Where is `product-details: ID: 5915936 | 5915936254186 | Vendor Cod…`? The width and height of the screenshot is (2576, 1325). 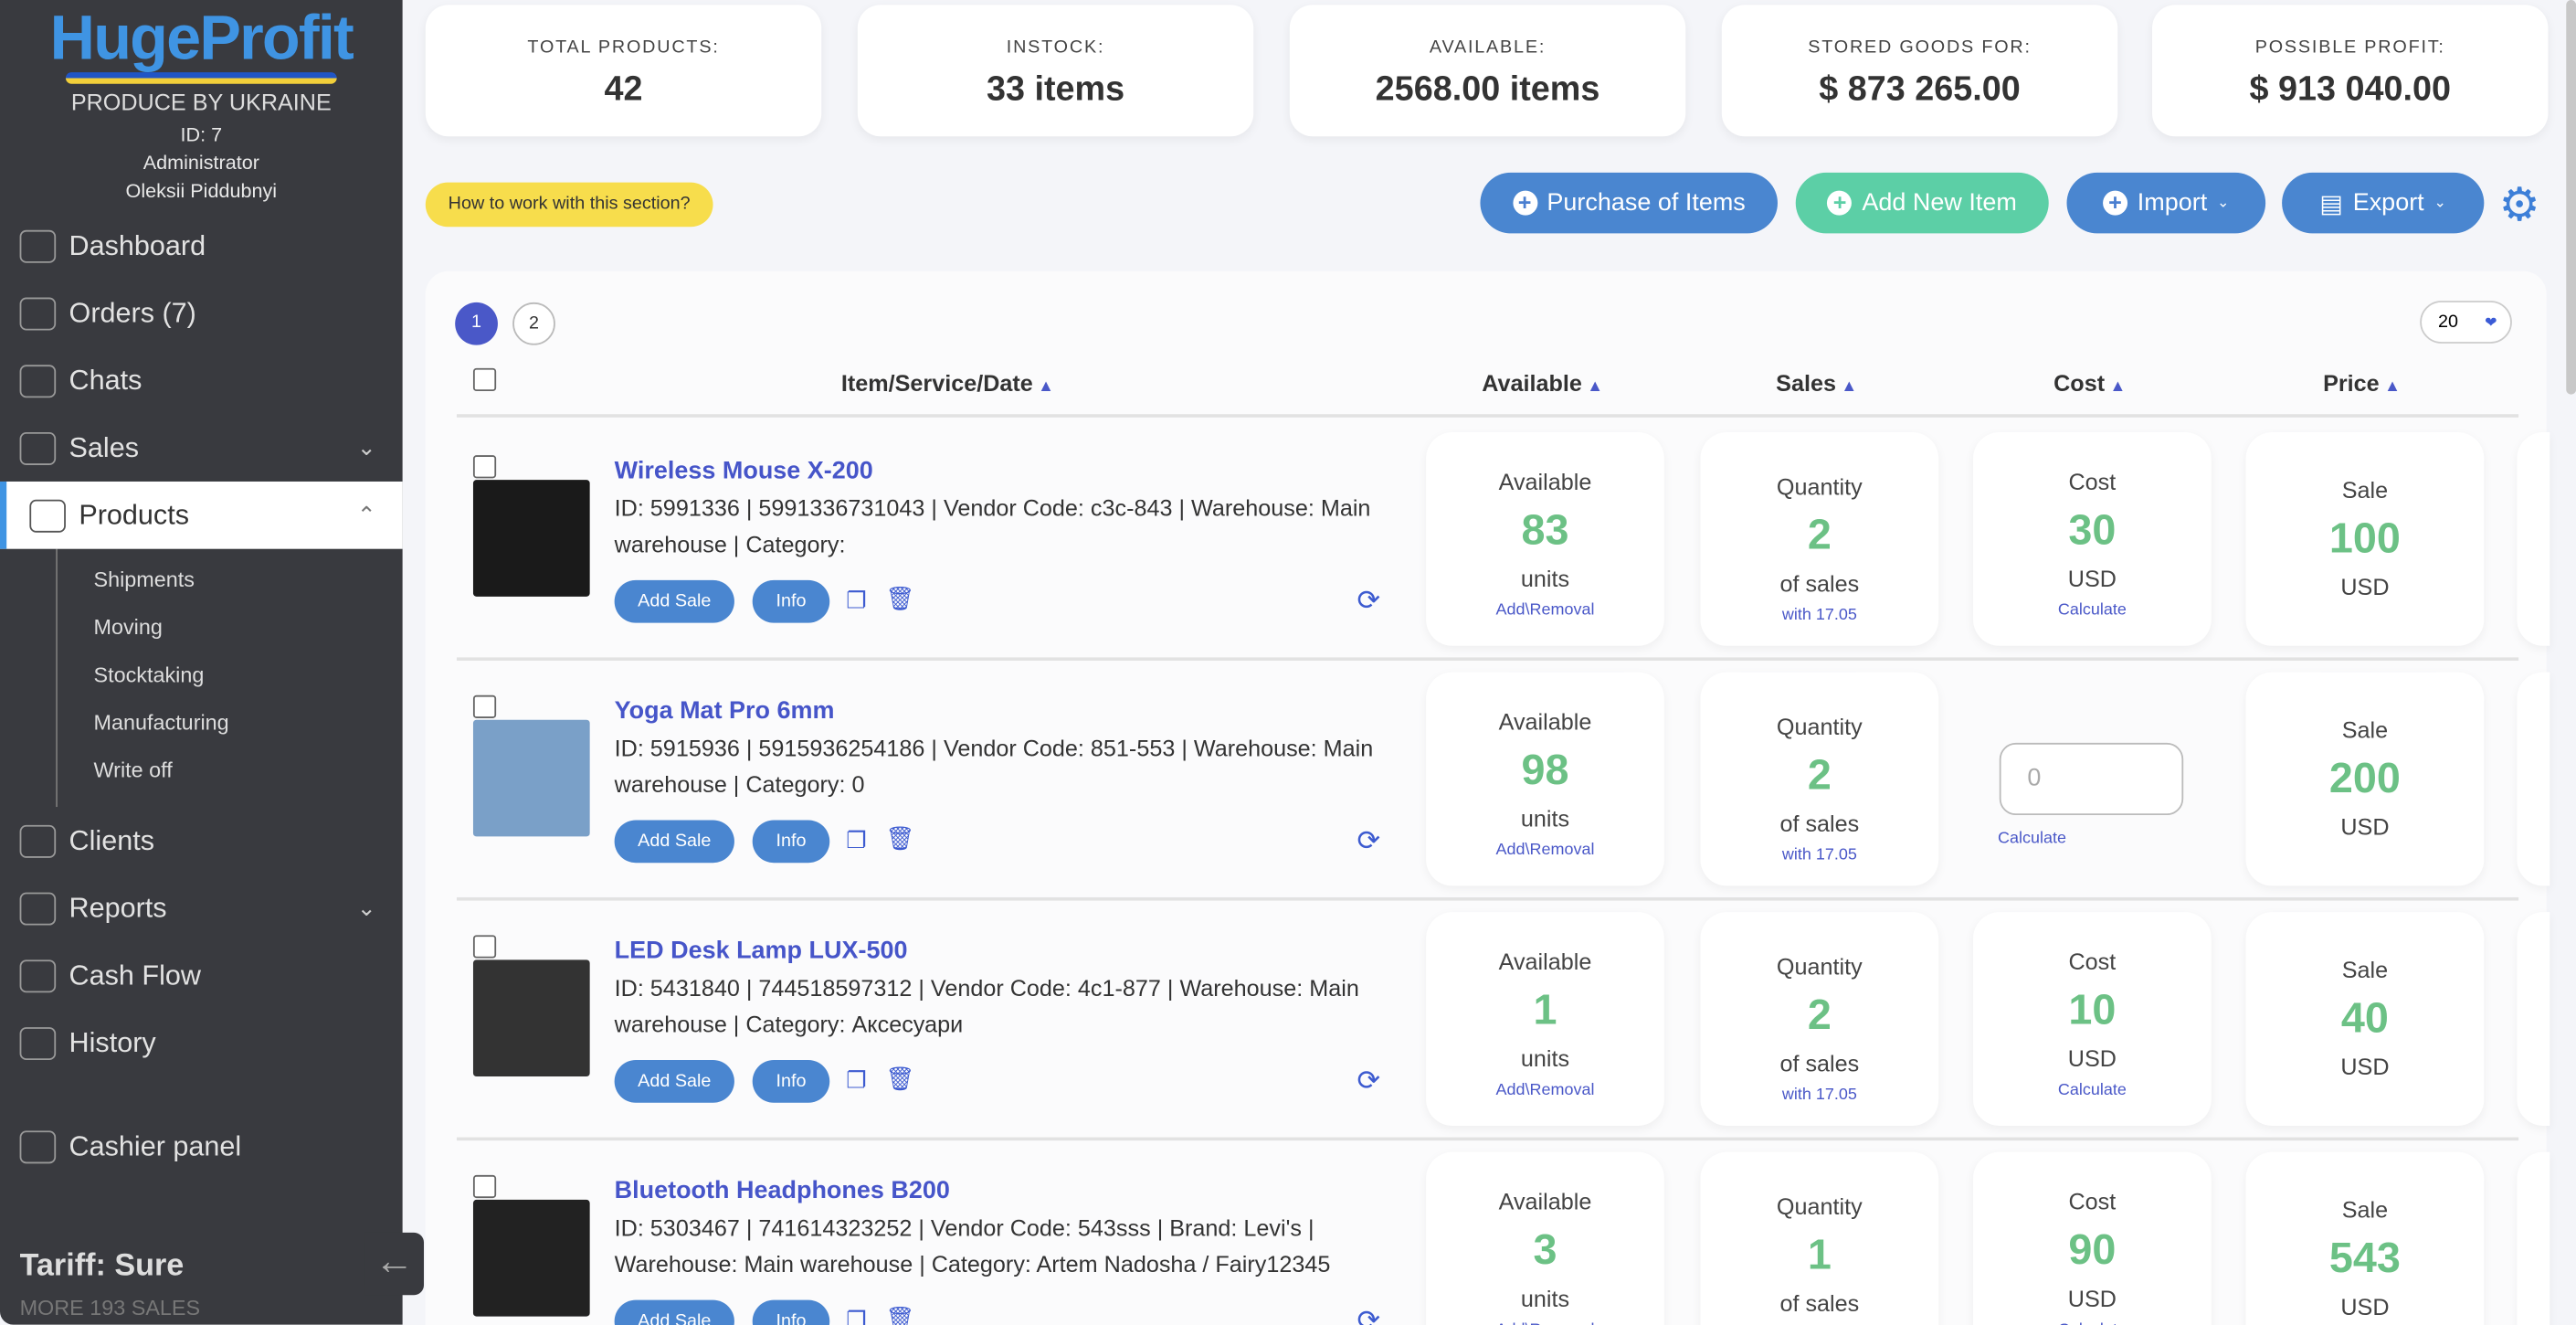 product-details: ID: 5915936 | 5915936254186 | Vendor Cod… is located at coordinates (994, 766).